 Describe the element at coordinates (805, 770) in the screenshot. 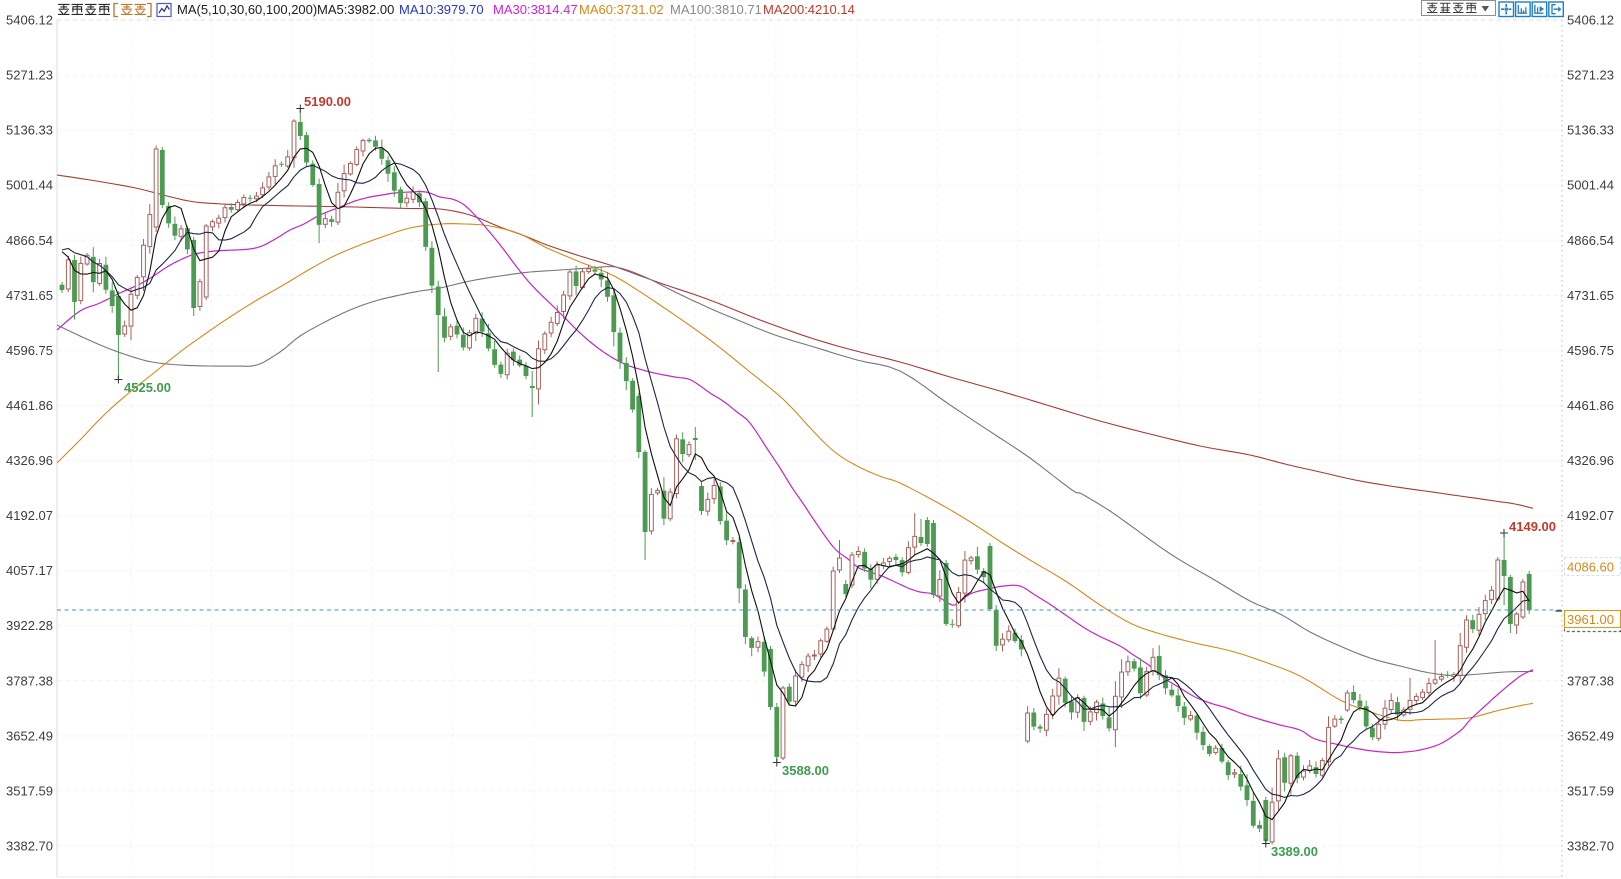

I see `svg-text: 3588.00` at that location.